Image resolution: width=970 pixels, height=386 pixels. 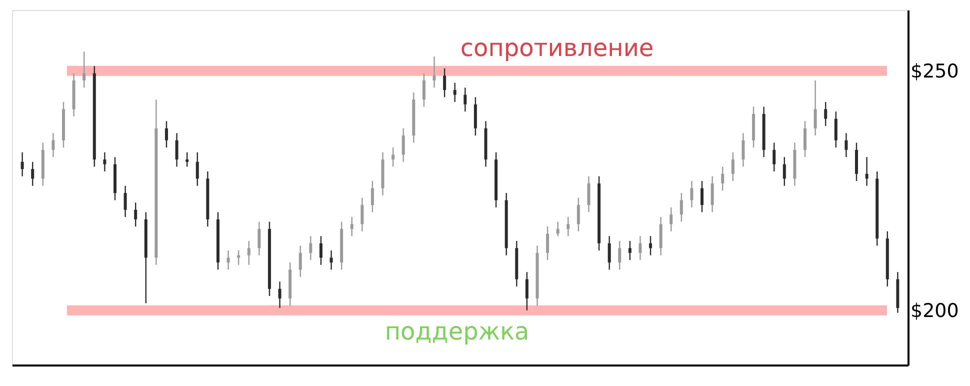 I want to click on y-tick-label: $200, so click(x=934, y=311).